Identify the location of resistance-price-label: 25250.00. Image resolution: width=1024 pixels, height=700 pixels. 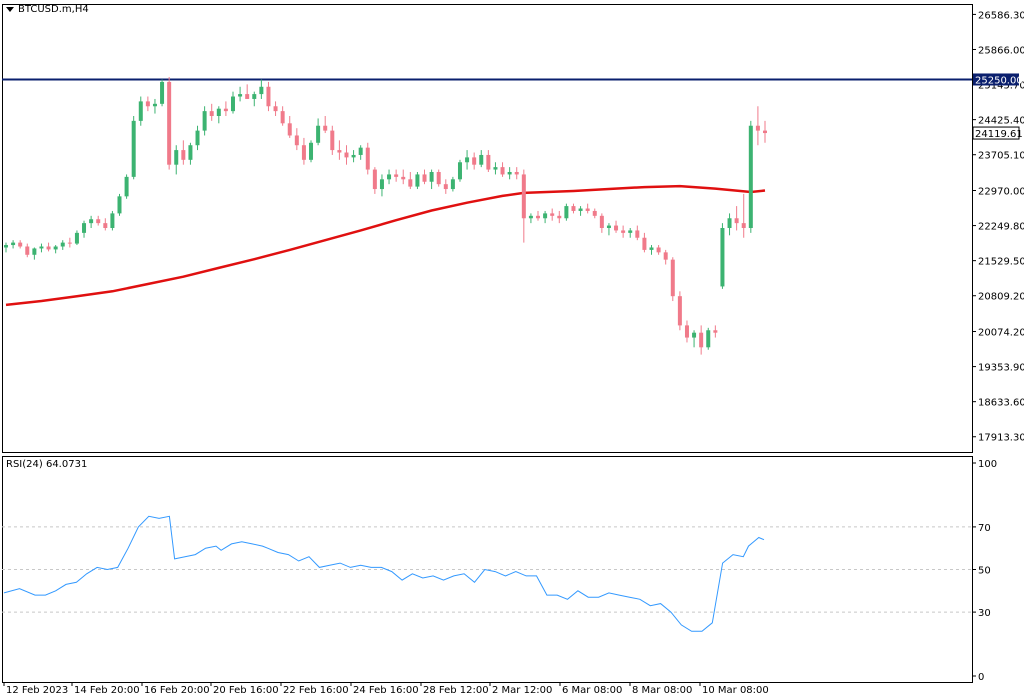
(999, 80).